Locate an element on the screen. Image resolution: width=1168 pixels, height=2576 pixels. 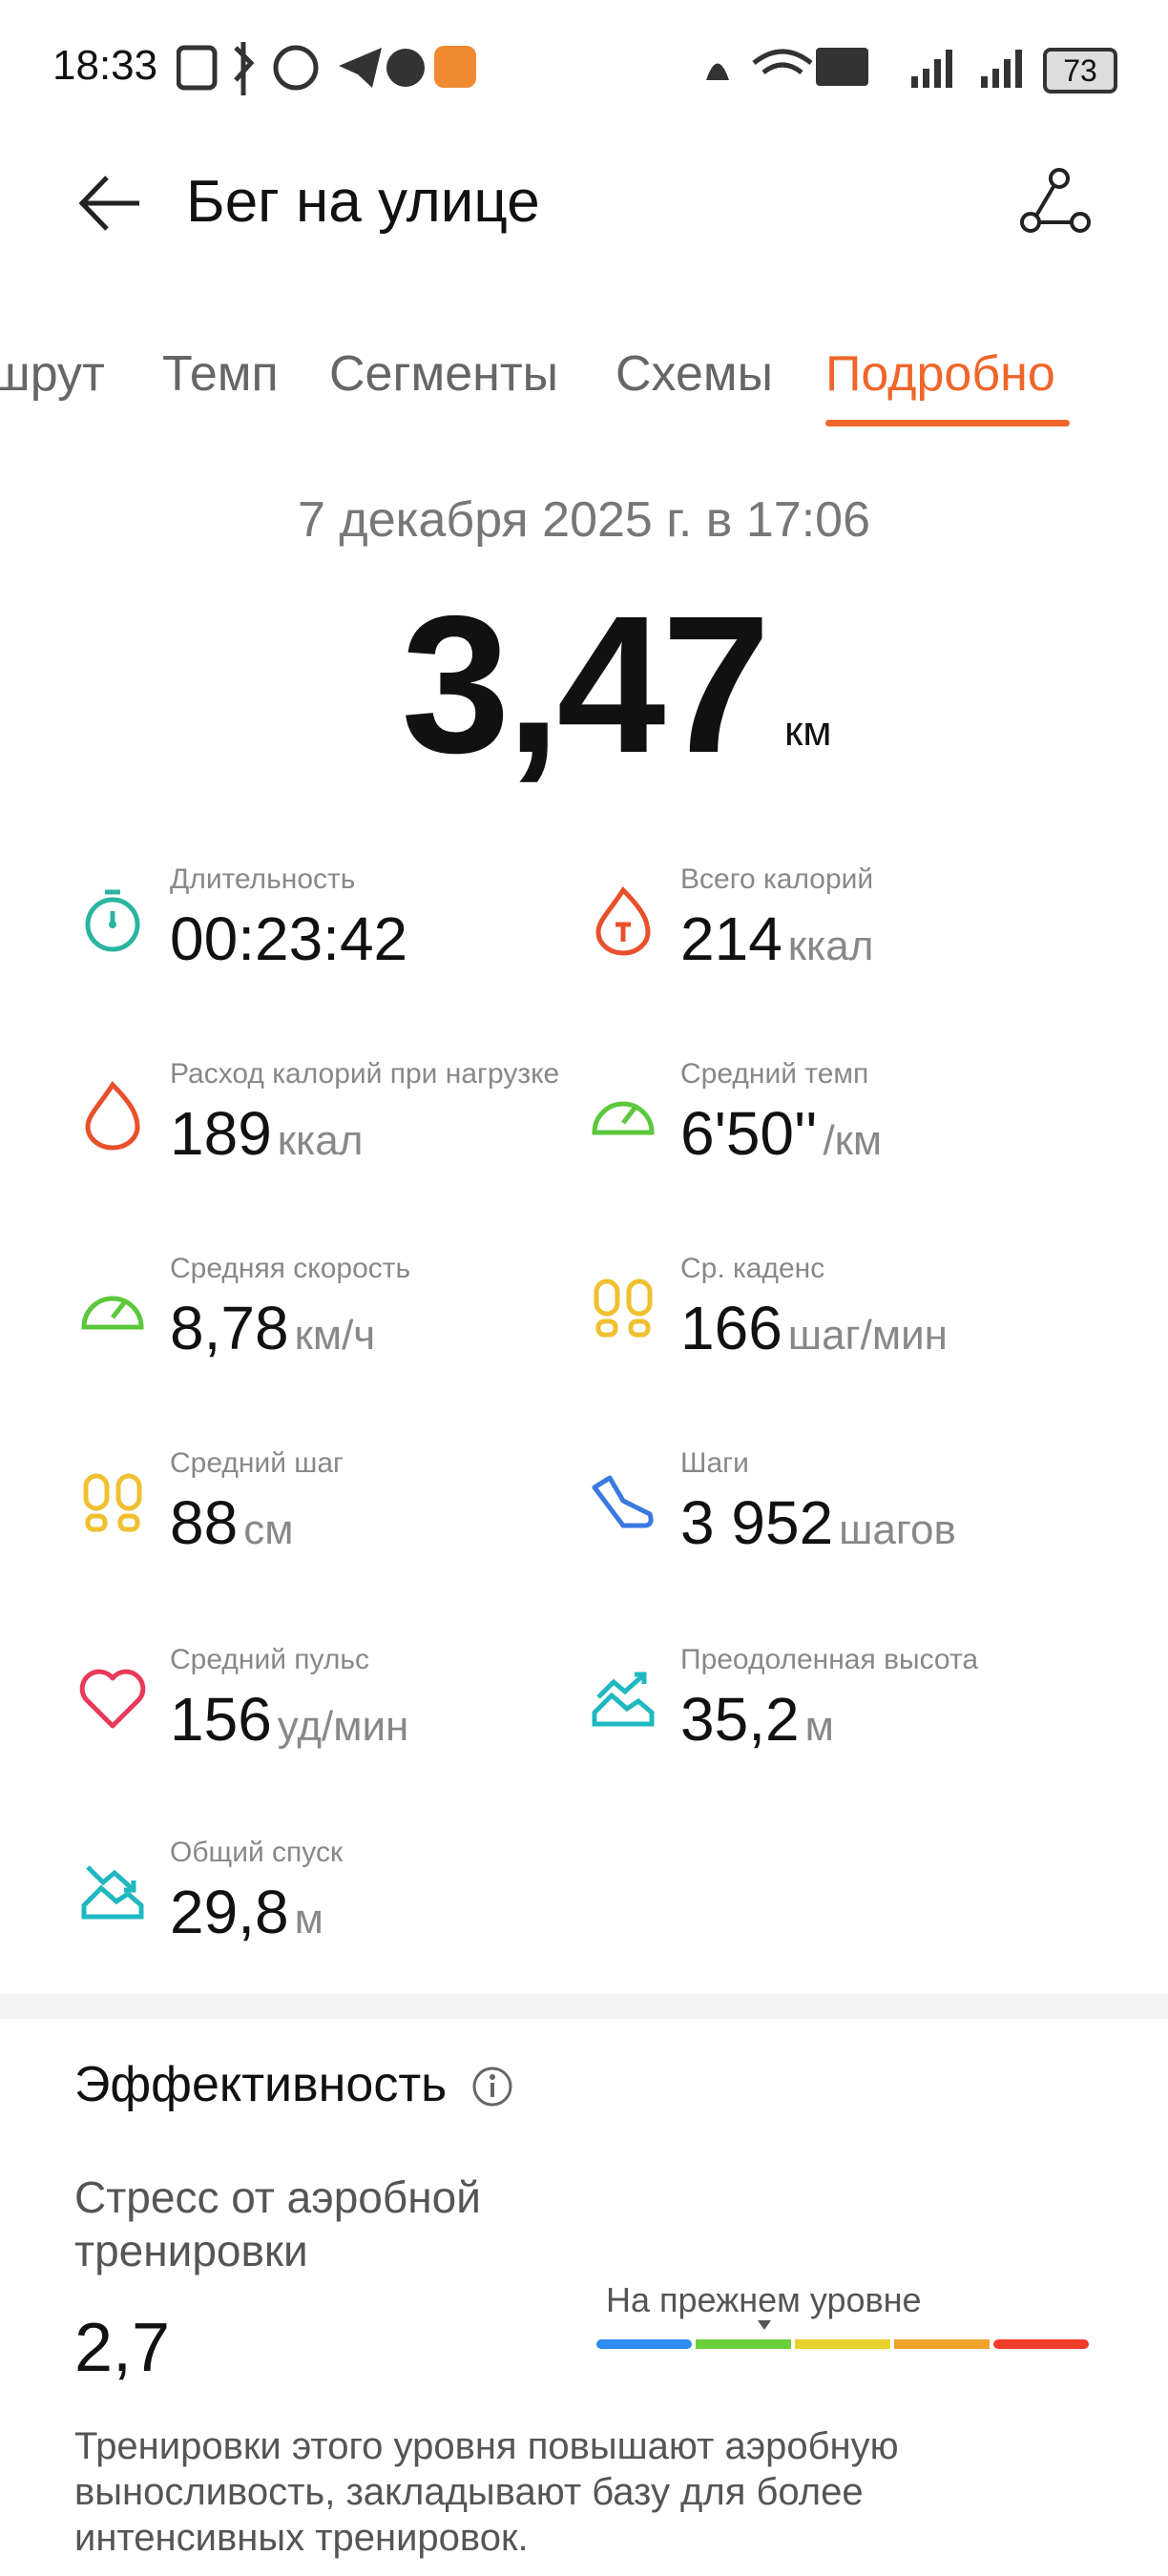
stress-value: 2,7 is located at coordinates (122, 2348).